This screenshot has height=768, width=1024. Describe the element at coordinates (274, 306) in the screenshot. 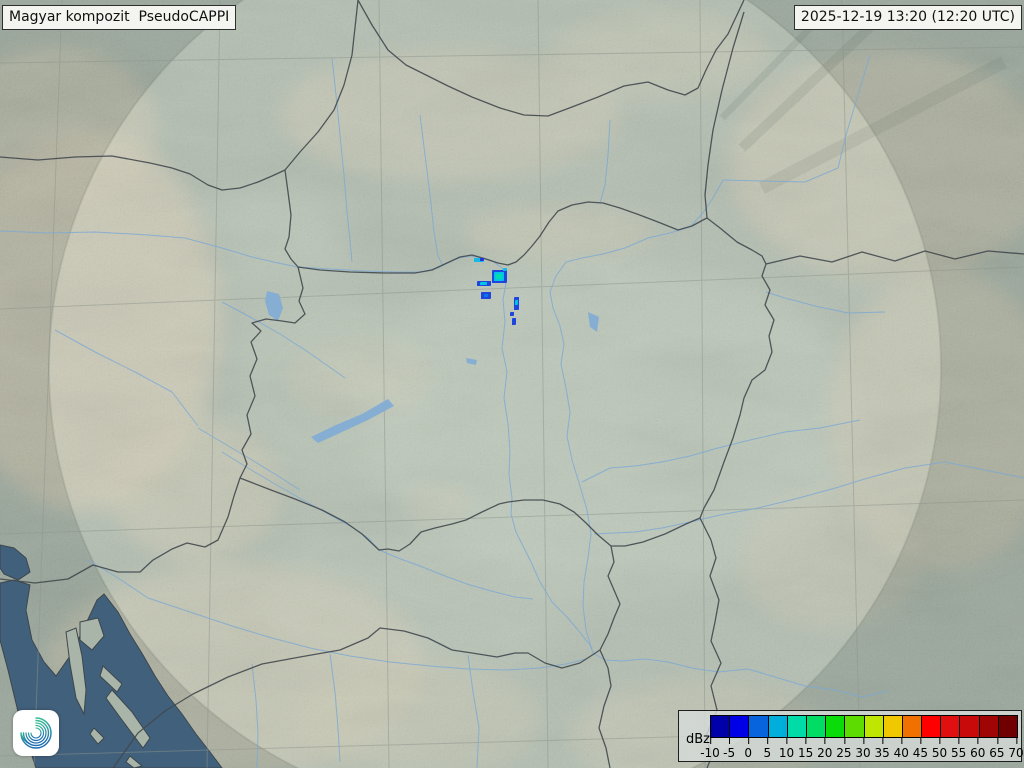

I see `lake-neusiedl` at that location.